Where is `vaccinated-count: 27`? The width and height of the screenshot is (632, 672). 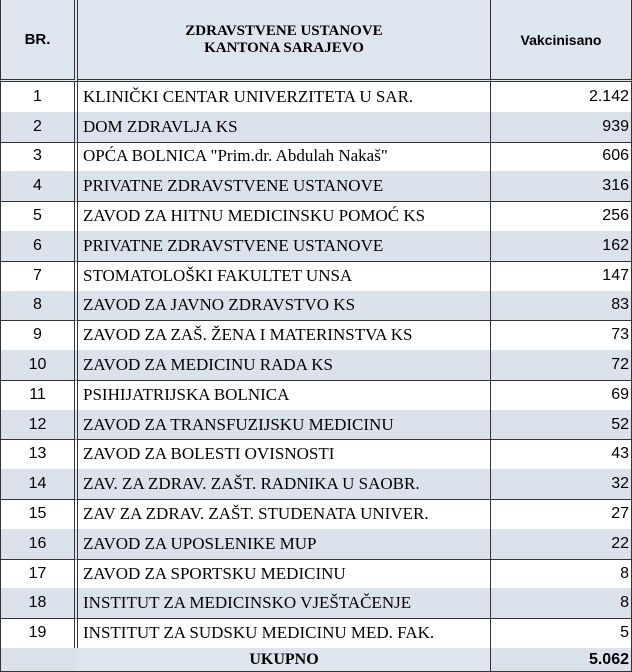 vaccinated-count: 27 is located at coordinates (561, 514).